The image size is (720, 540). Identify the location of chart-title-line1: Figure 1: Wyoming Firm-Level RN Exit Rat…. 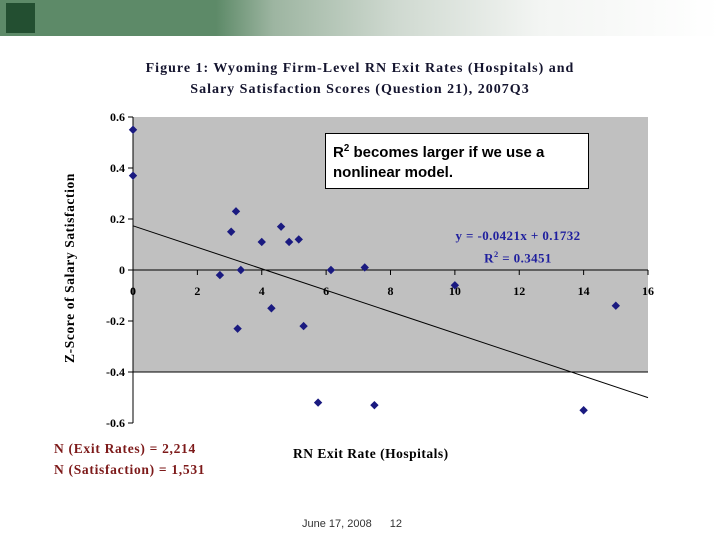
(360, 68).